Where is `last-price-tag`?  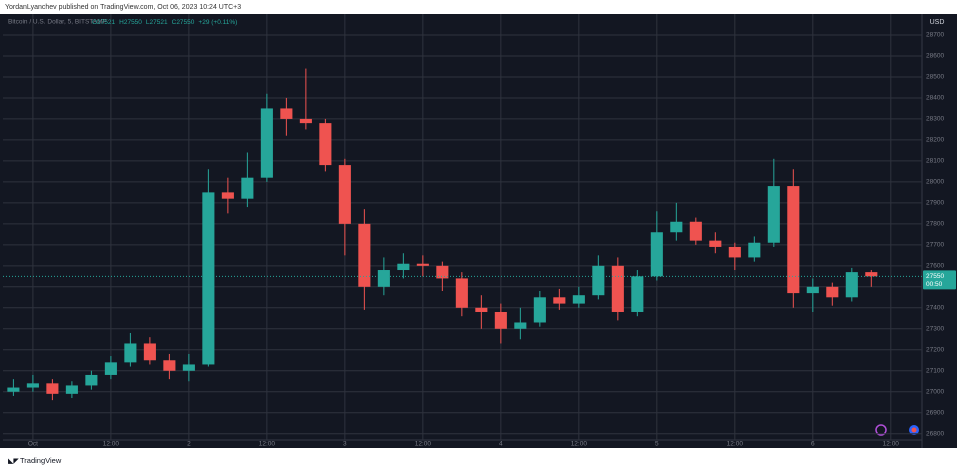 last-price-tag is located at coordinates (939, 280).